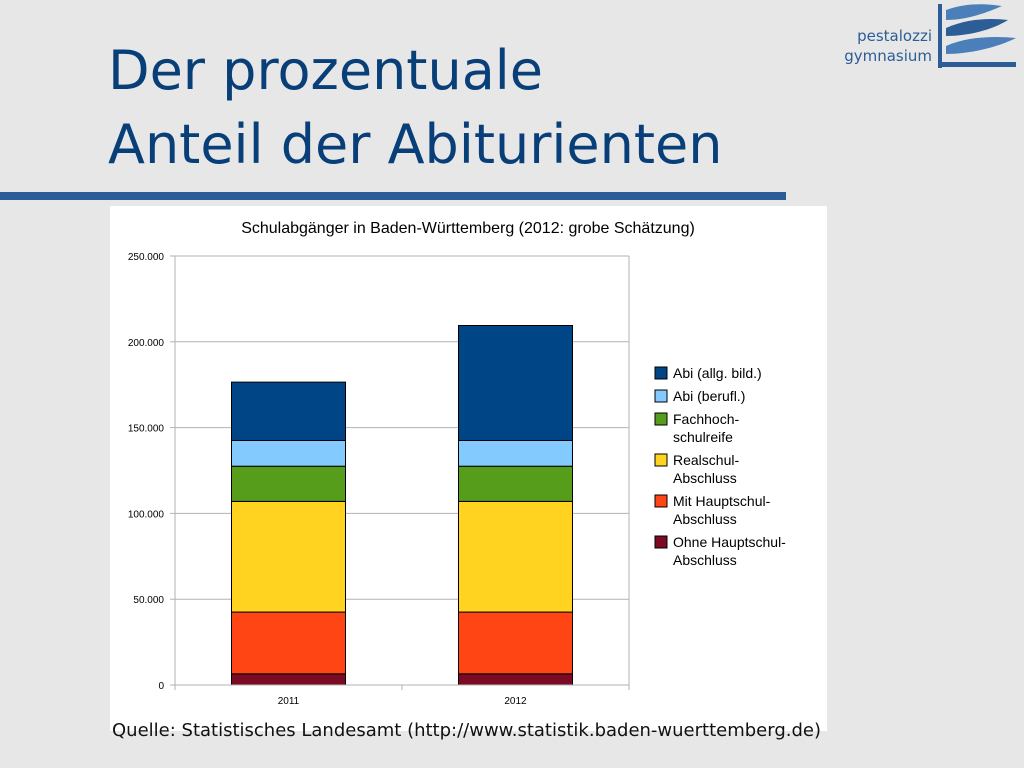  Describe the element at coordinates (148, 600) in the screenshot. I see `y-tick-label: 50.000` at that location.